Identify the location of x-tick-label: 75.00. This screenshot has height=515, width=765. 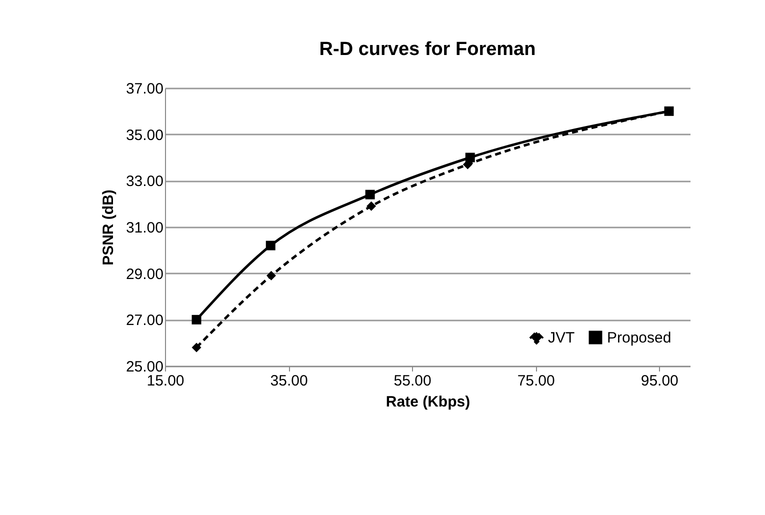
(536, 381).